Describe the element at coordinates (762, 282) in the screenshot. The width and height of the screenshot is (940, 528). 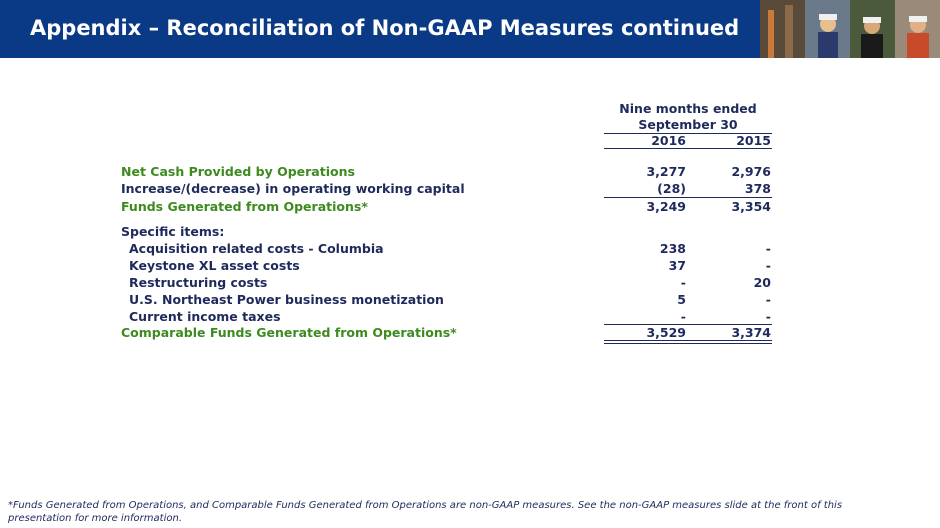
I see `cell-value: 20` at that location.